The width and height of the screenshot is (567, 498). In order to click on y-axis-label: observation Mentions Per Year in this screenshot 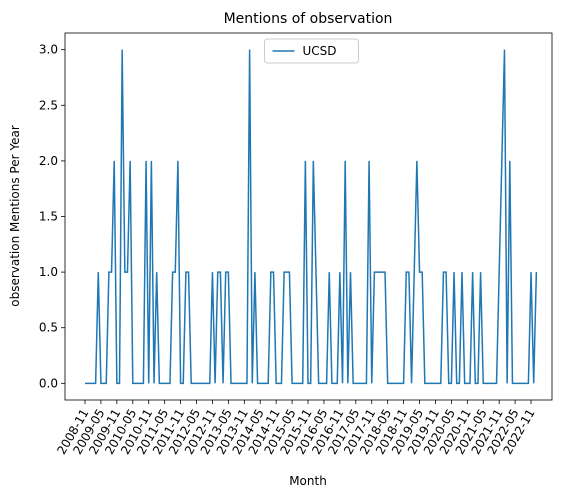, I will do `click(15, 216)`.